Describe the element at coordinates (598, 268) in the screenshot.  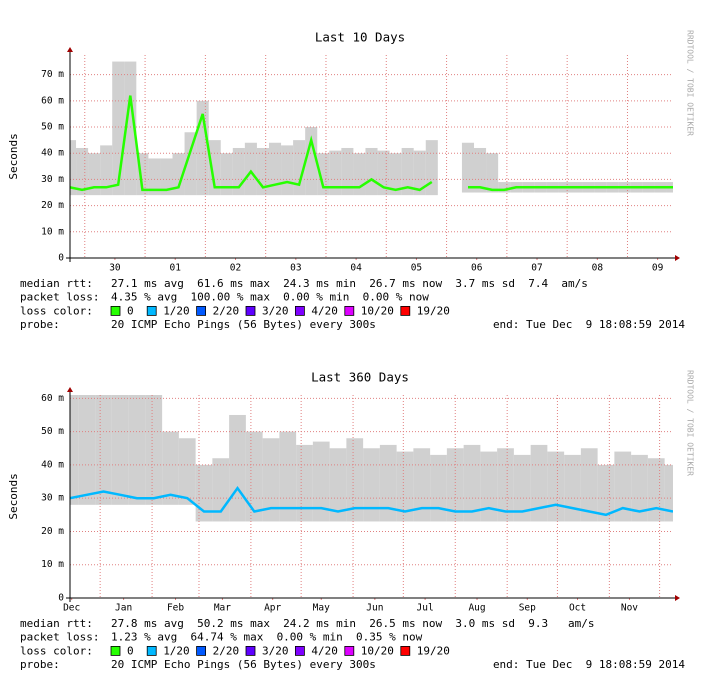
I see `x-tick-label: 08` at that location.